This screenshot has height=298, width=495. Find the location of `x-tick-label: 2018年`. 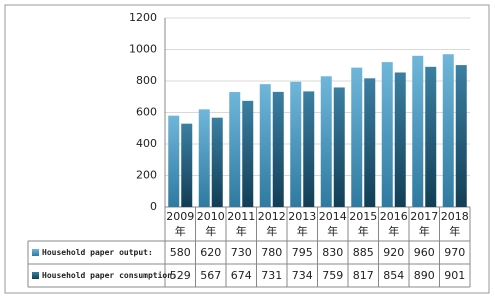

x-tick-label: 2018年 is located at coordinates (454, 224).